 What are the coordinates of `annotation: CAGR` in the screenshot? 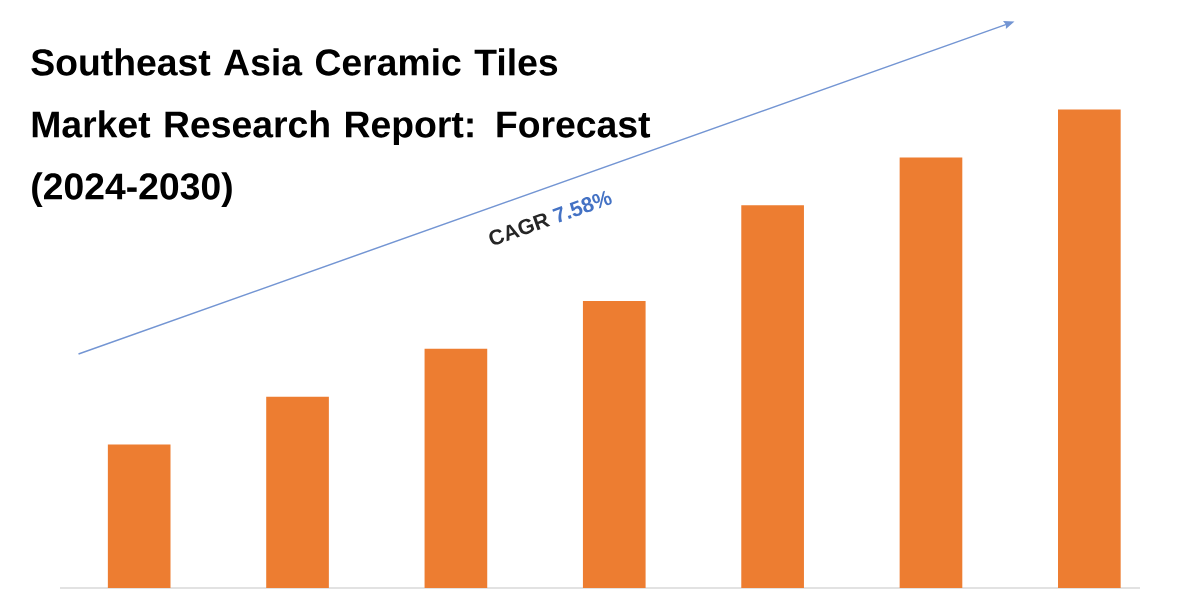 It's located at (520, 229).